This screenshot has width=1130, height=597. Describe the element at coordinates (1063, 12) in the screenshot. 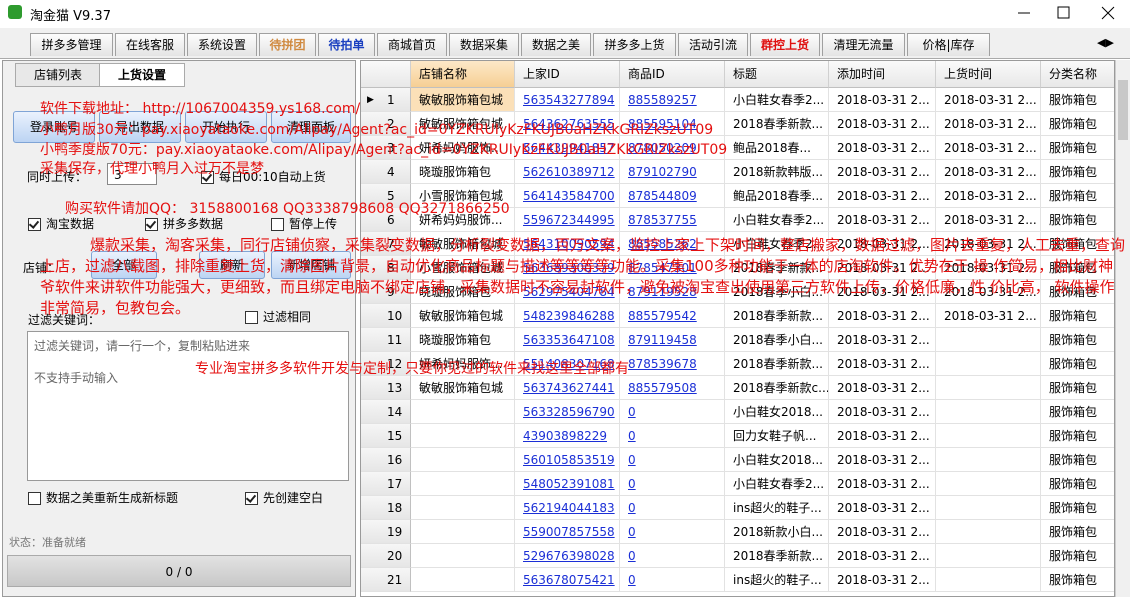

I see `maximize` at that location.